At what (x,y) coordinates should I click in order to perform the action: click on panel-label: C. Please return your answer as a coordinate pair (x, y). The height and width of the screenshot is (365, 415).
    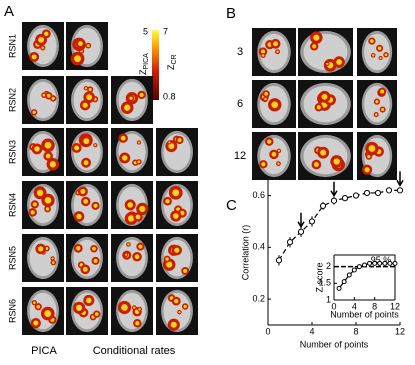
    Looking at the image, I should click on (231, 205).